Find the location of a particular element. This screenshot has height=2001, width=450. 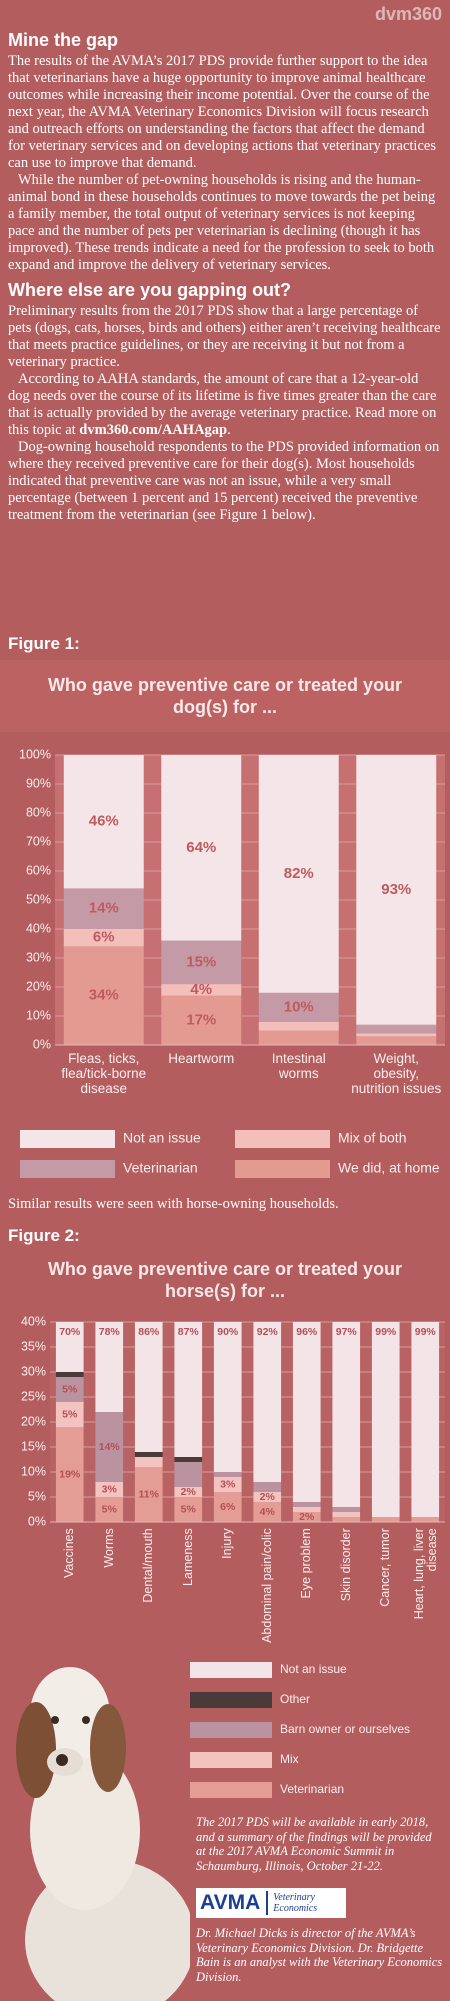

value-label: 17% is located at coordinates (201, 1019).